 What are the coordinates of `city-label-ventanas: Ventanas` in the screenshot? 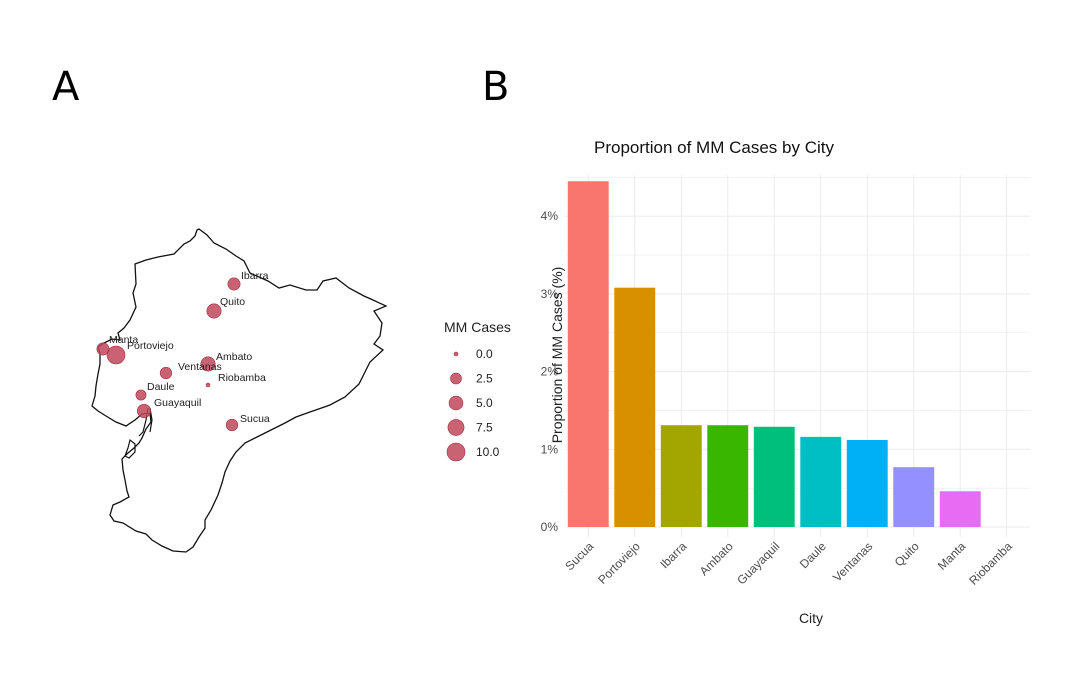 It's located at (200, 367).